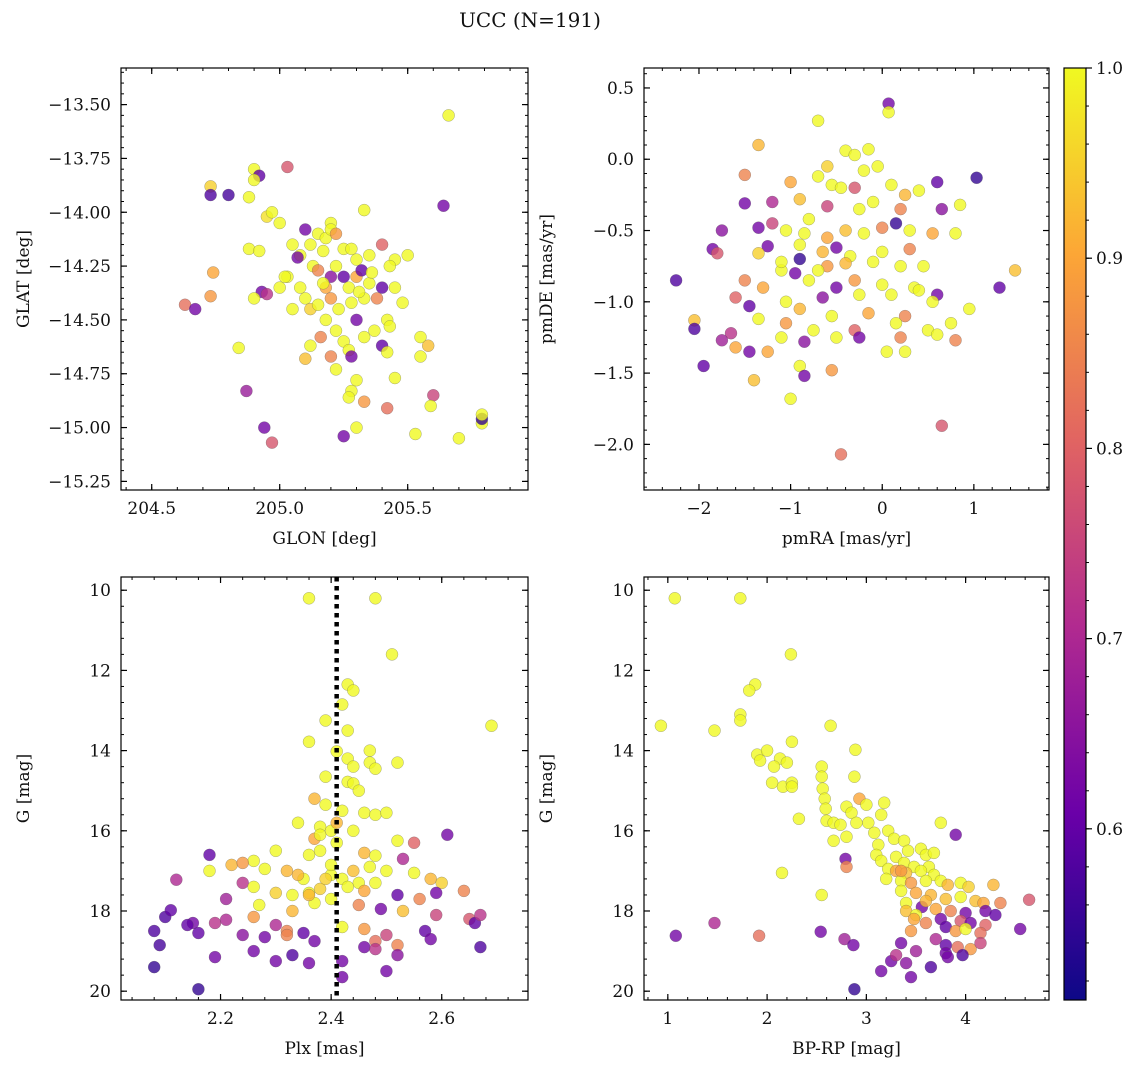 The image size is (1136, 1067). Describe the element at coordinates (100, 752) in the screenshot. I see `y-tick-label: 14` at that location.